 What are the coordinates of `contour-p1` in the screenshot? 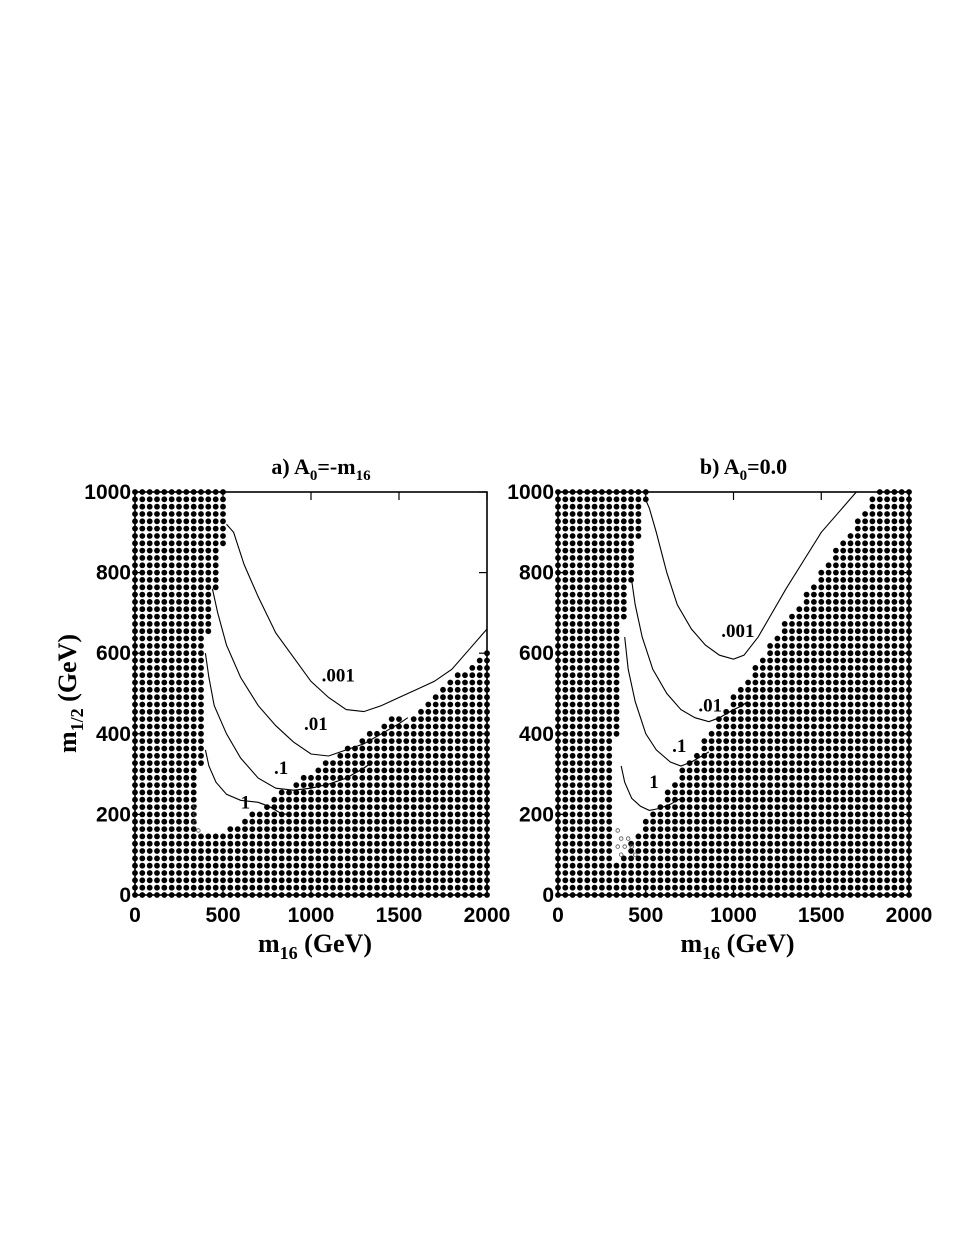 It's located at (667, 702).